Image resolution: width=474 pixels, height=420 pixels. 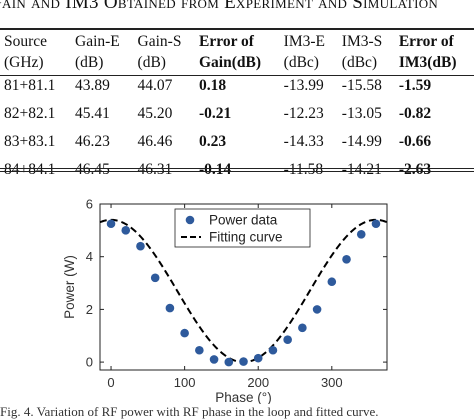 I want to click on im3-e-cell: -11.58, so click(x=303, y=169).